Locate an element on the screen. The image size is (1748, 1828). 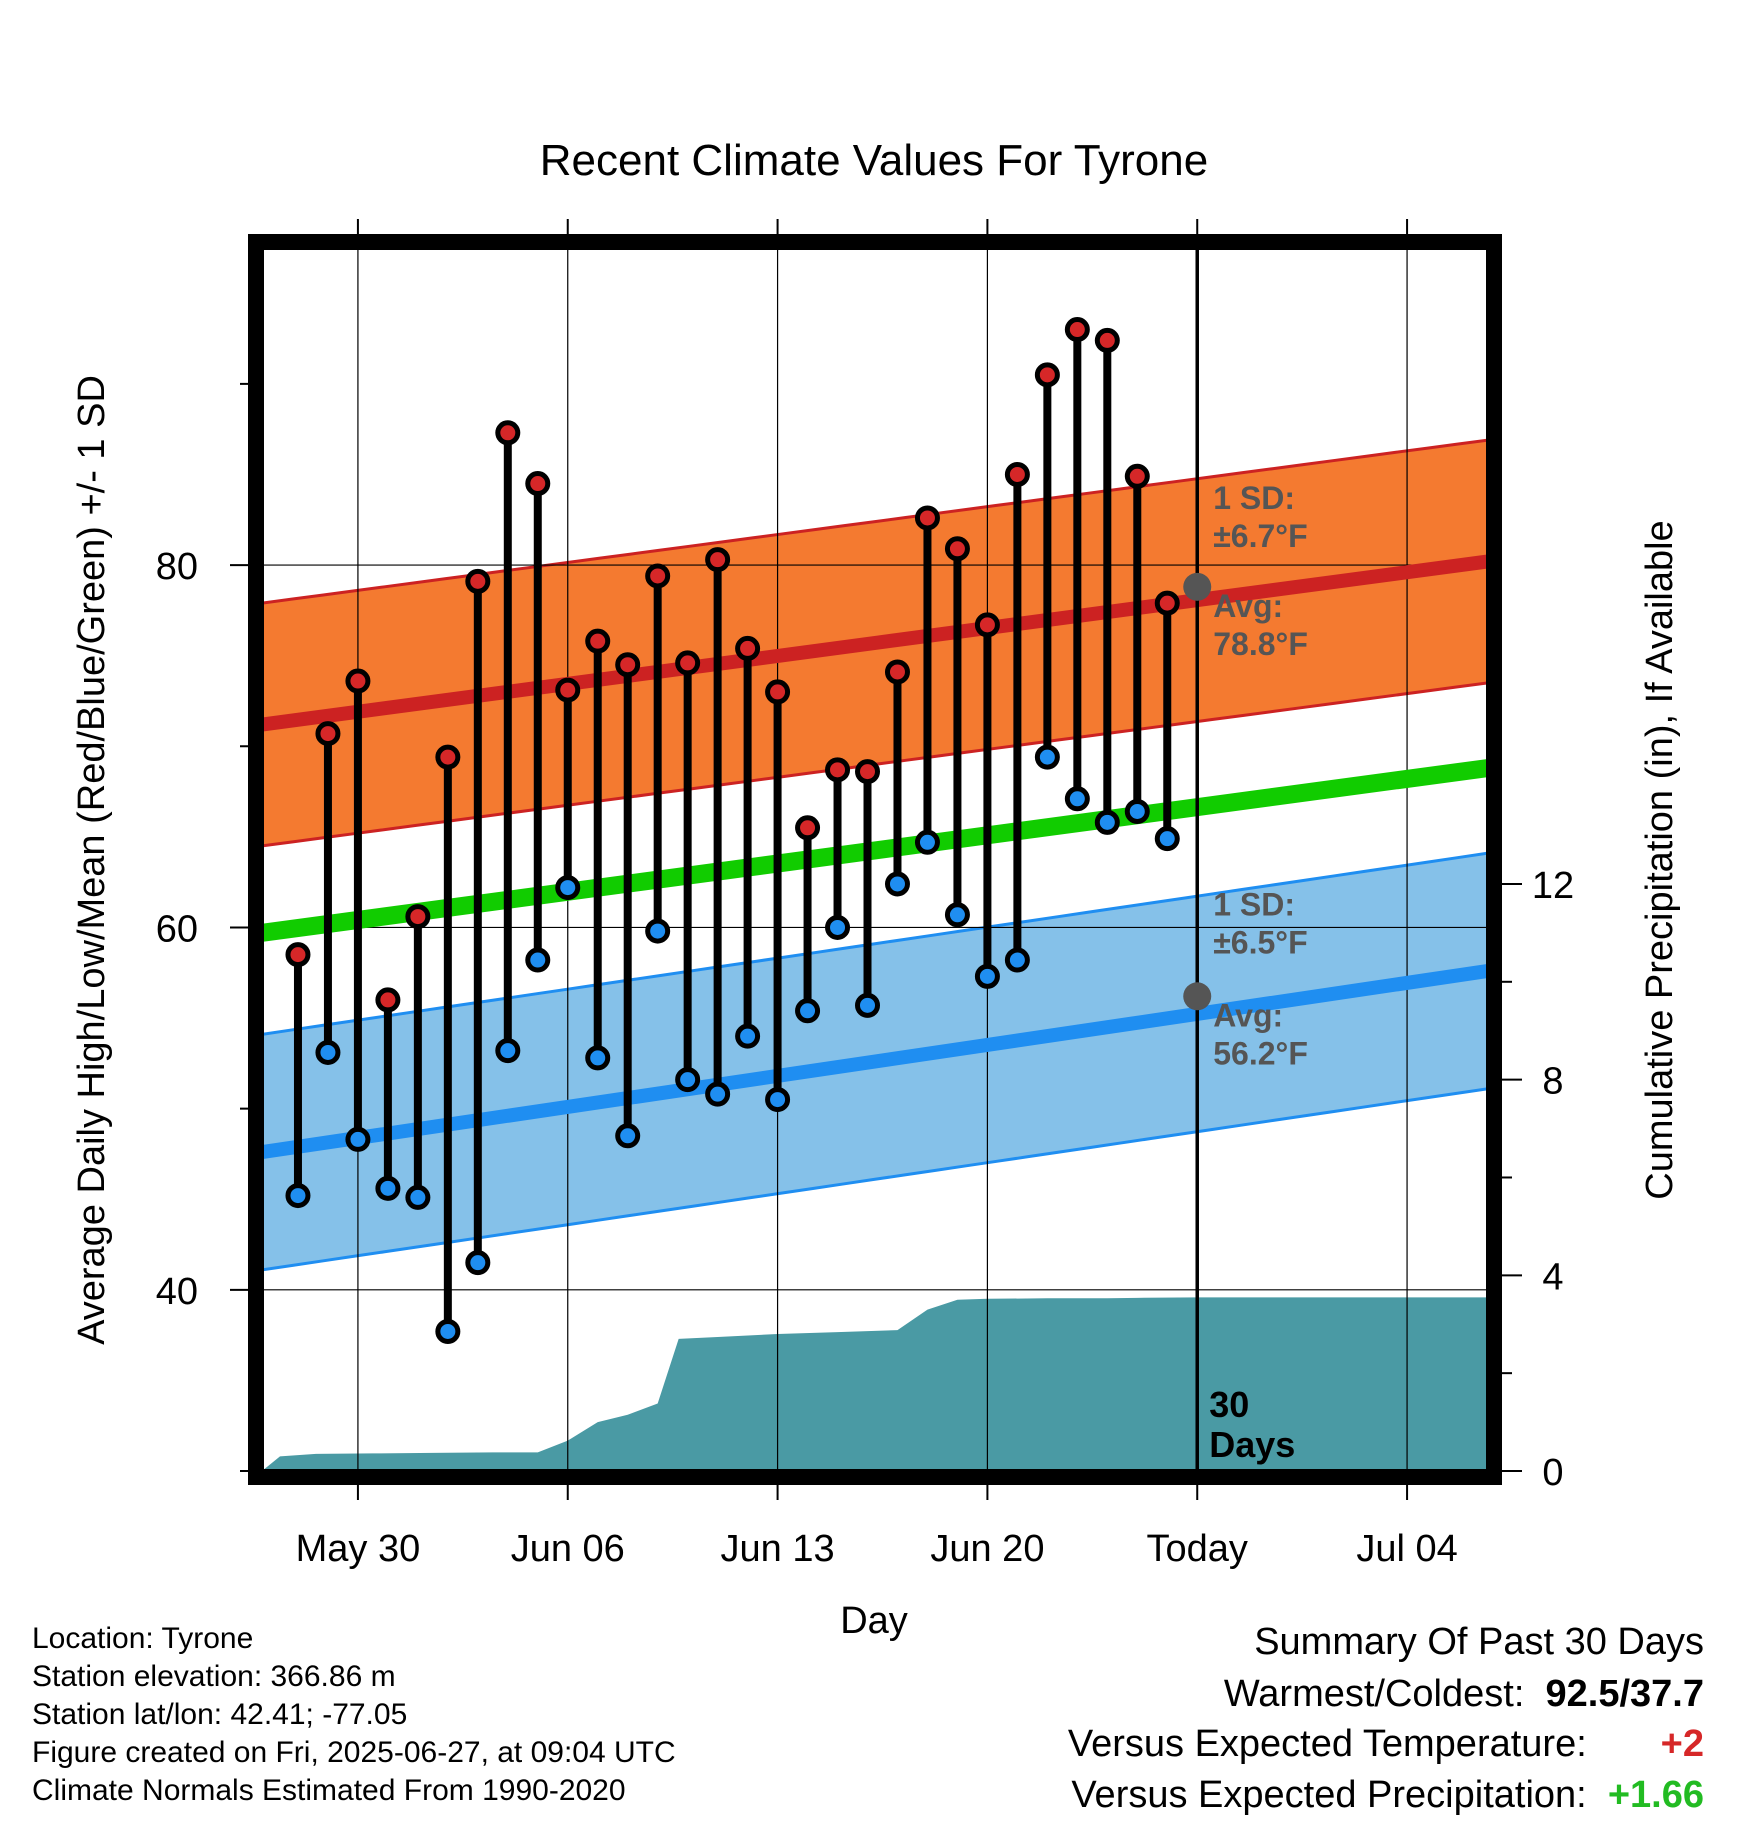
high-avg-annotation-line: 78.8°F is located at coordinates (1260, 644).